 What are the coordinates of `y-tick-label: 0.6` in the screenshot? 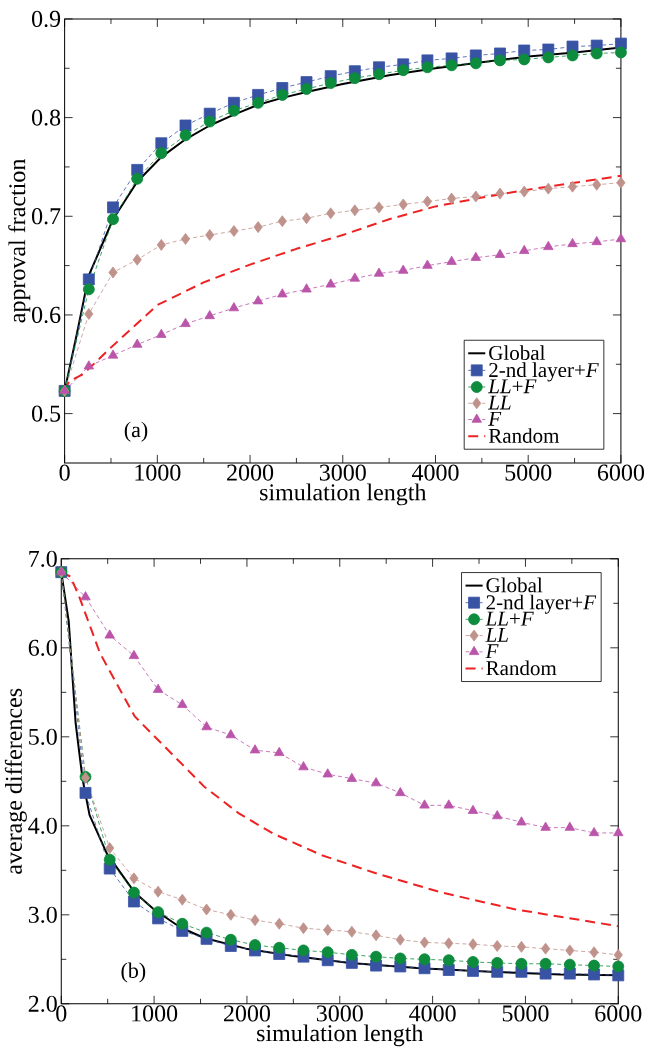 It's located at (46, 315).